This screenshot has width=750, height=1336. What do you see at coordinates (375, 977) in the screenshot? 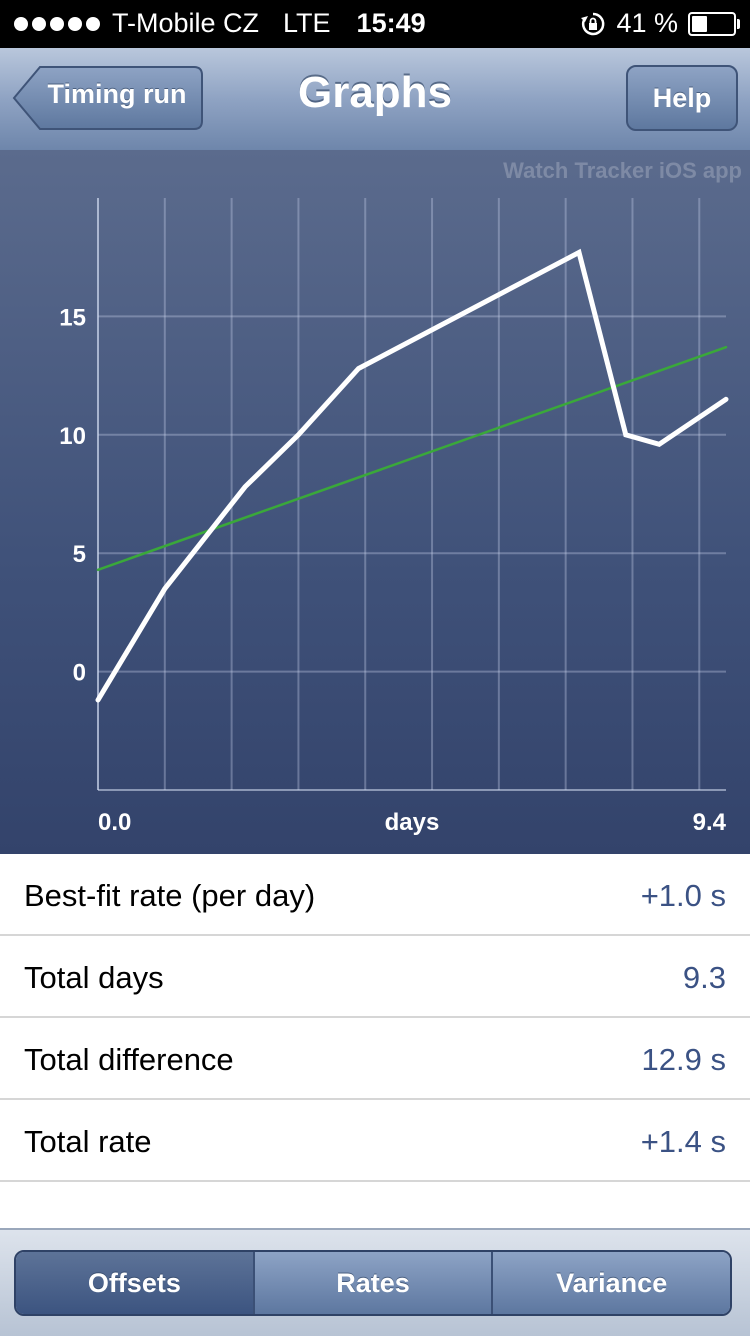
I see `stat-row-total-days: Total days 9.3` at bounding box center [375, 977].